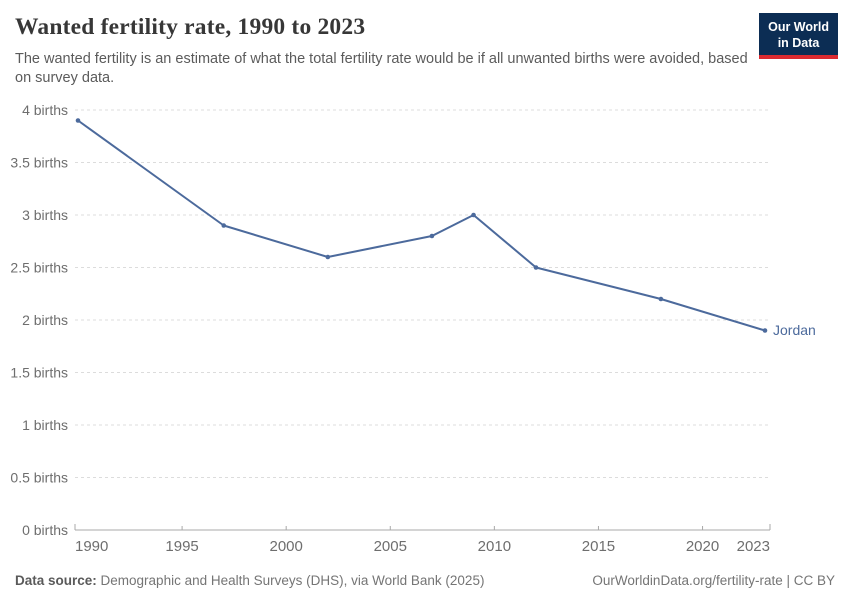  Describe the element at coordinates (190, 27) in the screenshot. I see `chart-title: Wanted fertility rate, 1990 to 2023` at that location.